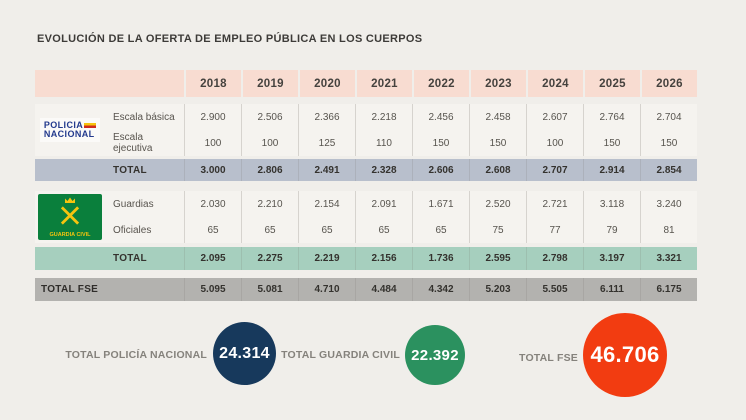  I want to click on year-header: 2025, so click(611, 83).